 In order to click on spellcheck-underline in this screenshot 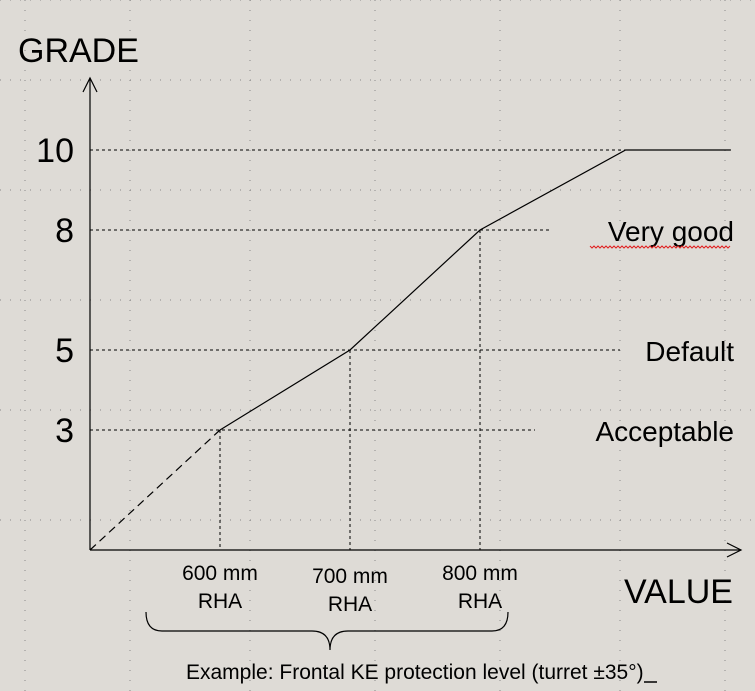, I will do `click(660, 247)`.